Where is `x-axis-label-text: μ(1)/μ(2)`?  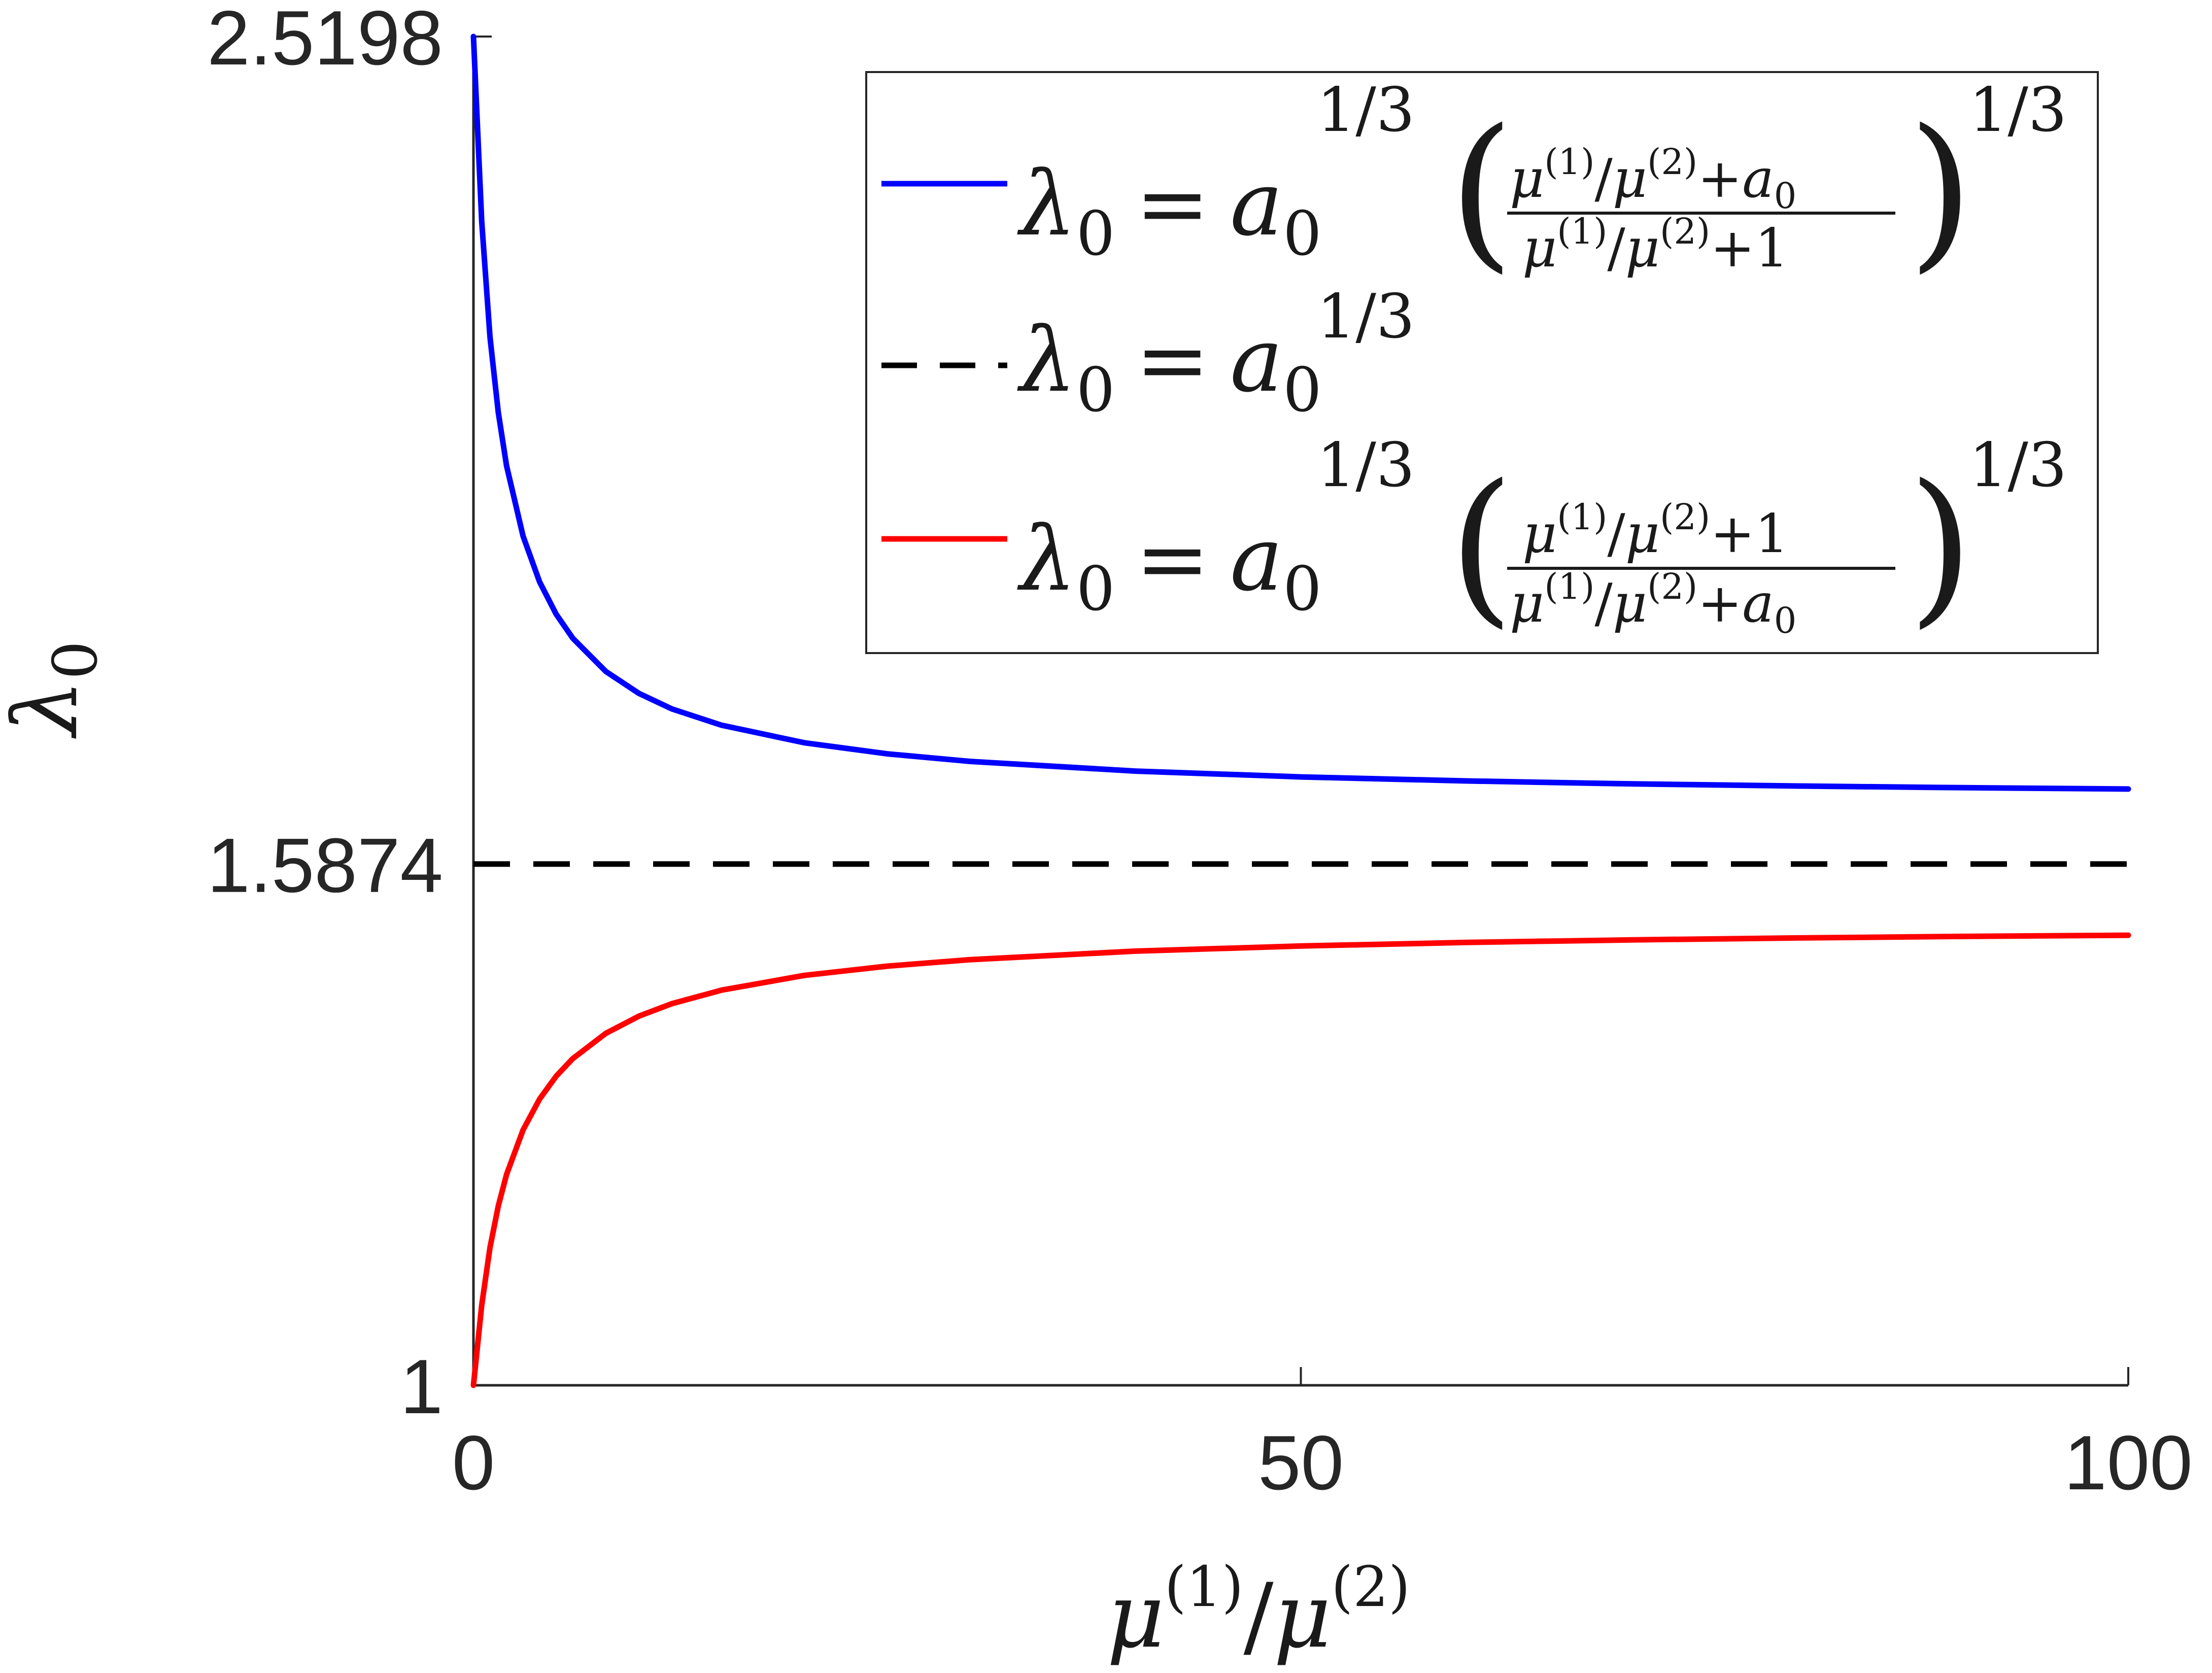
x-axis-label-text: μ(1)/μ(2) is located at coordinates (1258, 1611).